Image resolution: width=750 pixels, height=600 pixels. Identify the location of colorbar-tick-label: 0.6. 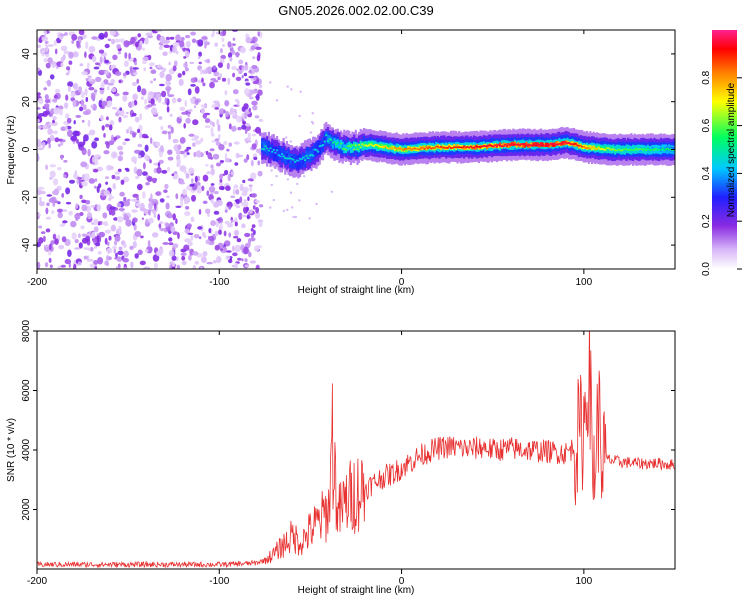
(706, 125).